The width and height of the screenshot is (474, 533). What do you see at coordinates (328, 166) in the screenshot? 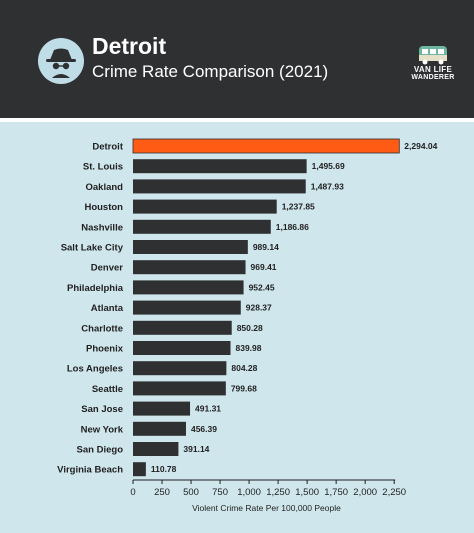
I see `data-label: 1,495.69` at bounding box center [328, 166].